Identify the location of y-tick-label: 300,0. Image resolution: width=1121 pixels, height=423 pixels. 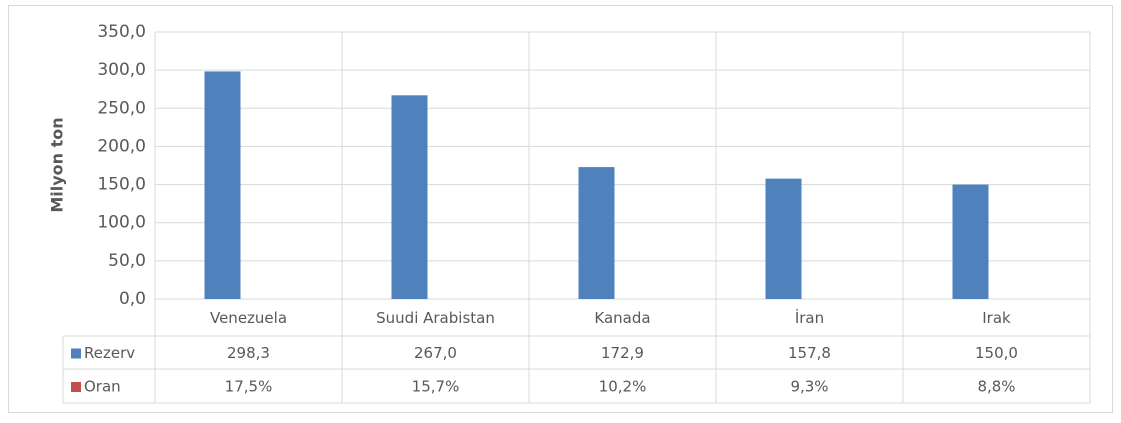
(121, 70).